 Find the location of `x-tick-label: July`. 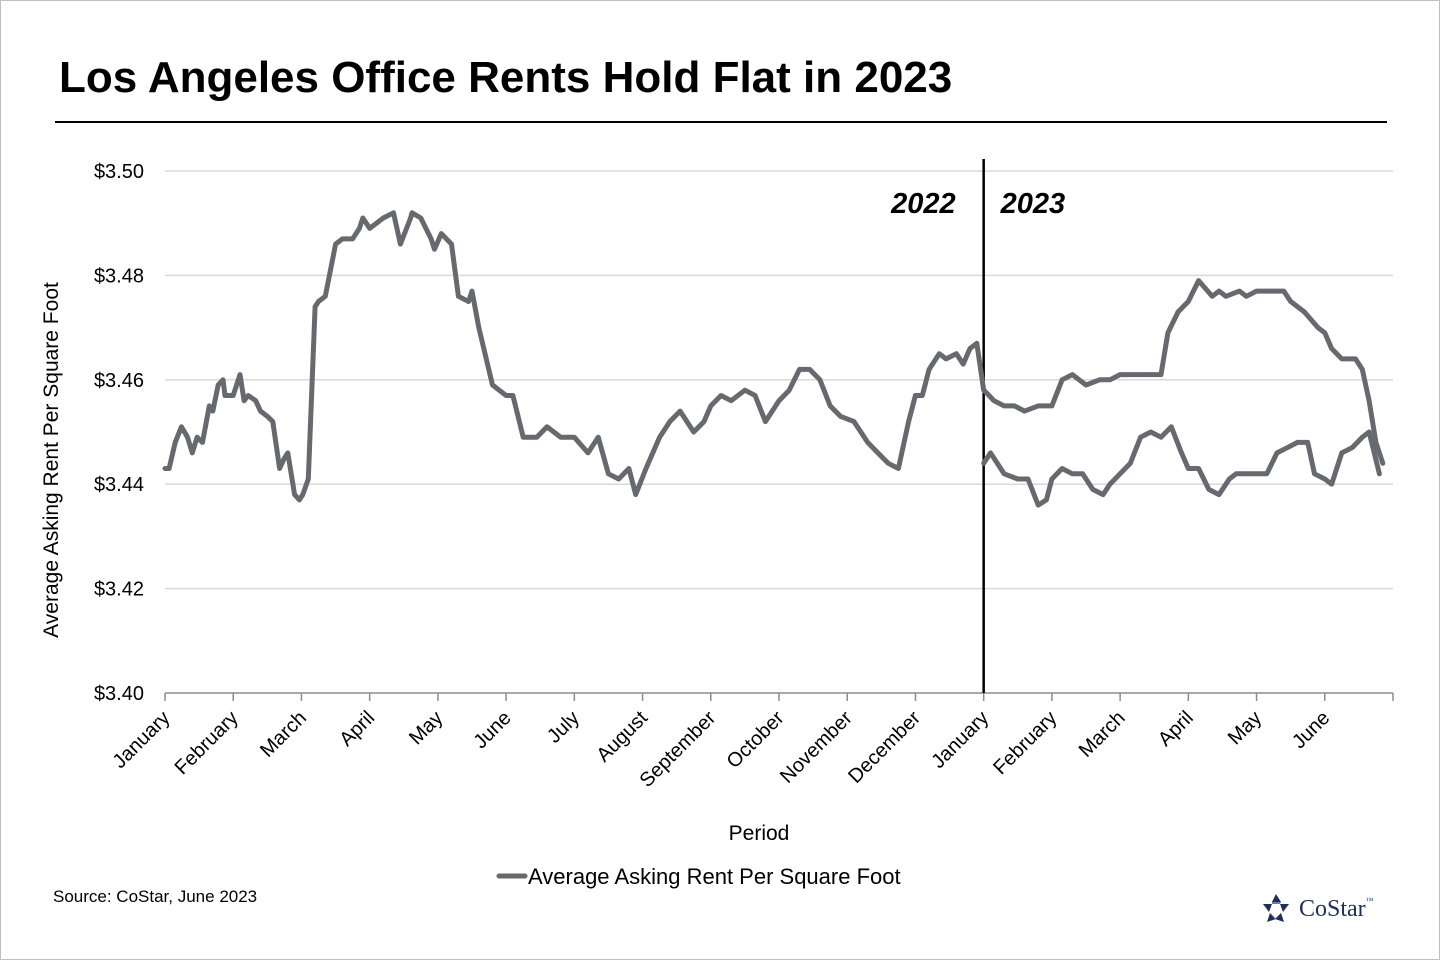

x-tick-label: July is located at coordinates (563, 727).